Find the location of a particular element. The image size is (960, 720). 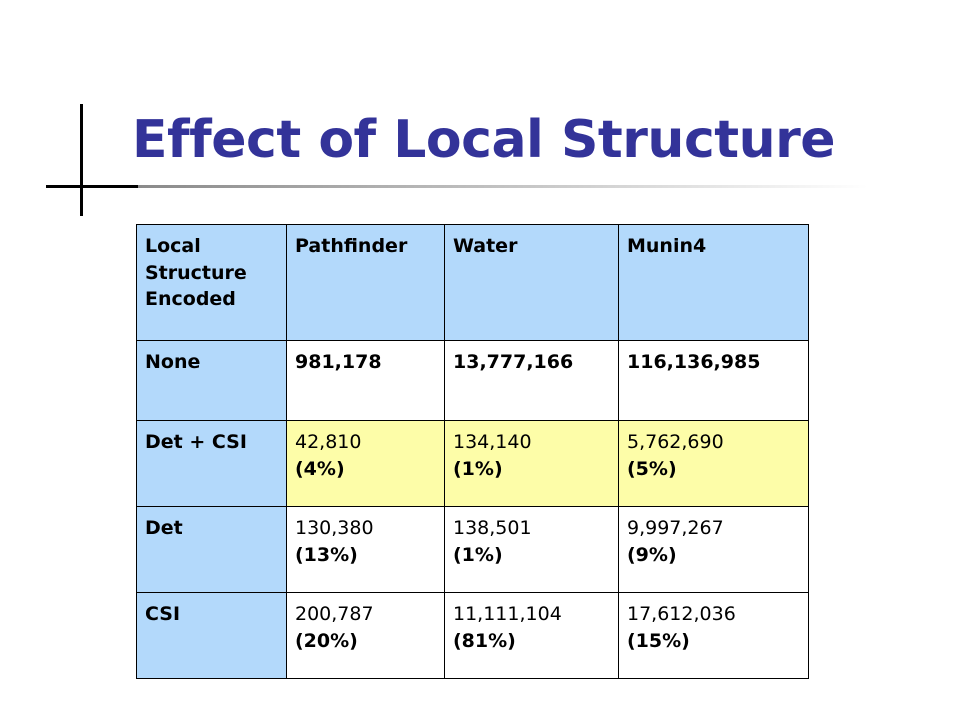

row-label: Det is located at coordinates (211, 549).